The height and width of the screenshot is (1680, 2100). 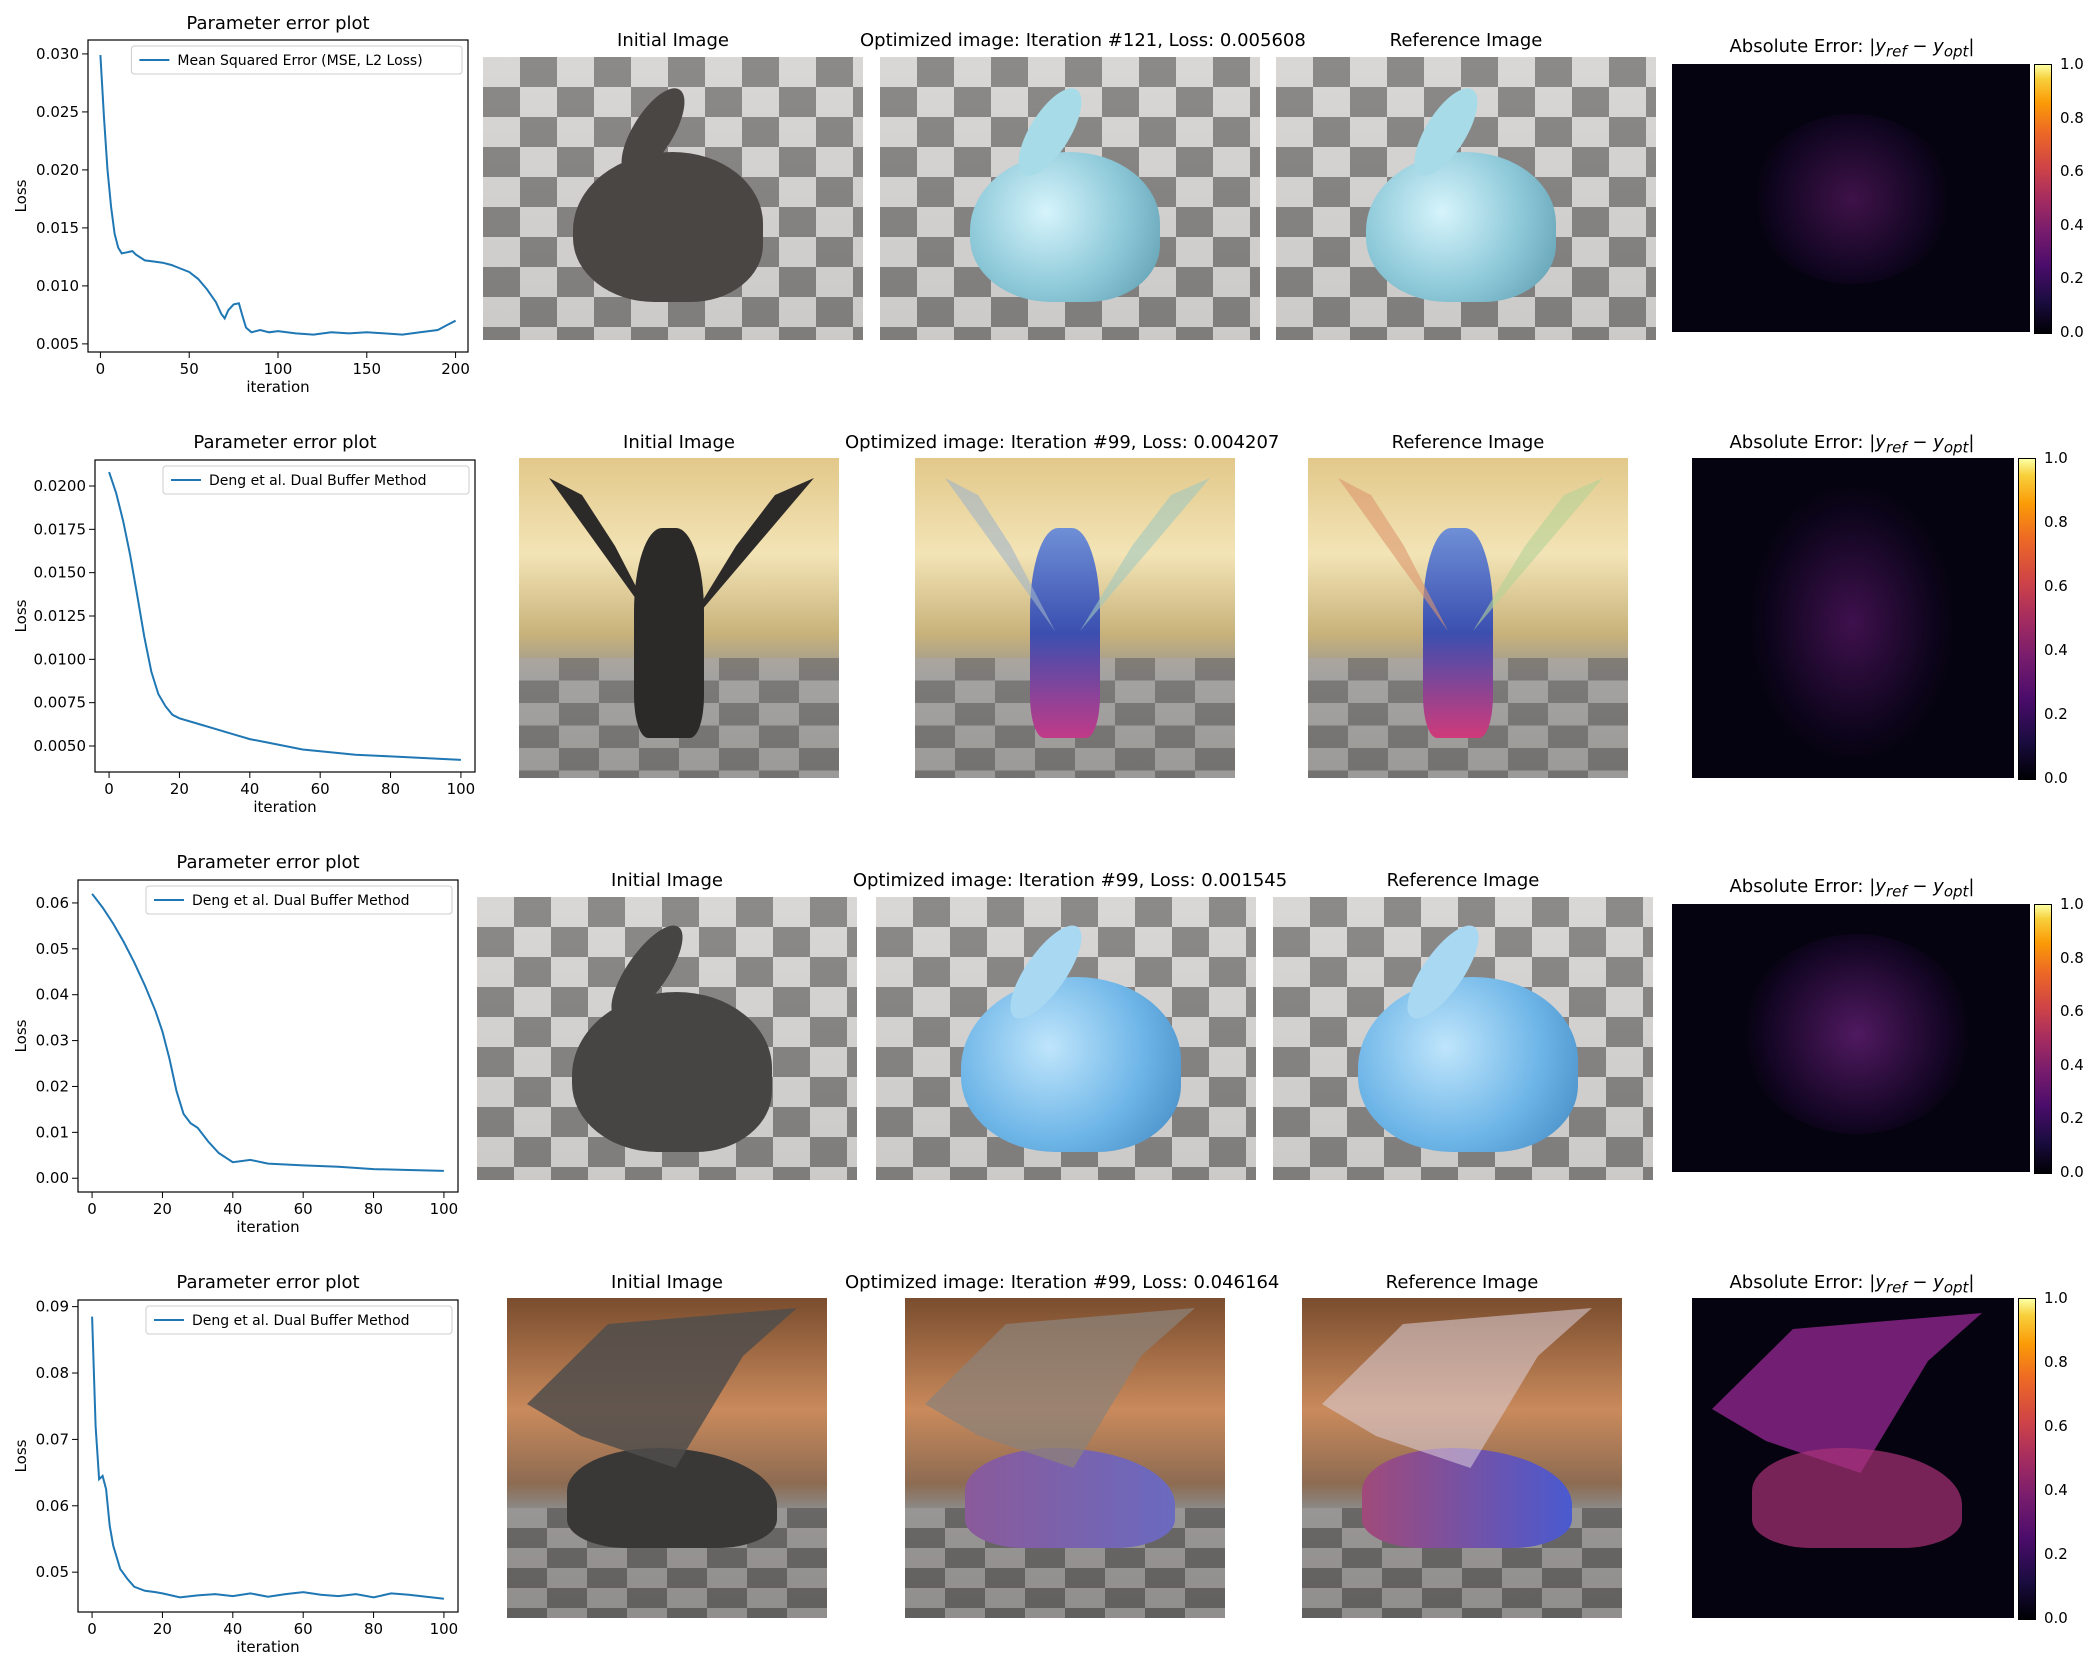 I want to click on y-tick-label: 0.0150, so click(x=60, y=573).